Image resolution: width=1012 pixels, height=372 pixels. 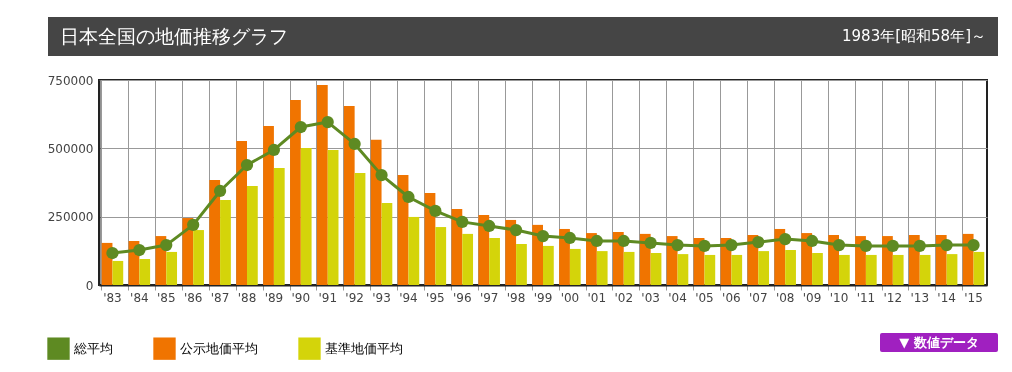 What do you see at coordinates (785, 297) in the screenshot?
I see `x-tick-label: '08` at bounding box center [785, 297].